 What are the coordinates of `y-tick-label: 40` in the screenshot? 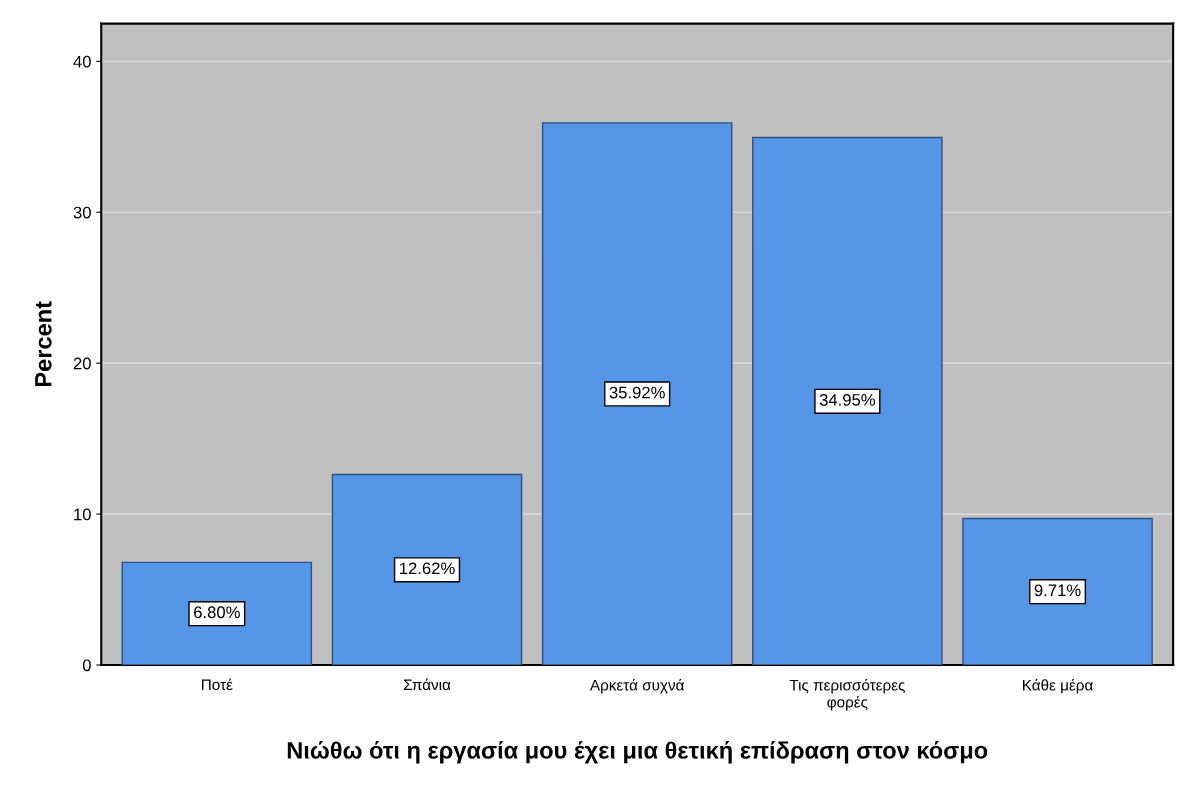 It's located at (82, 61).